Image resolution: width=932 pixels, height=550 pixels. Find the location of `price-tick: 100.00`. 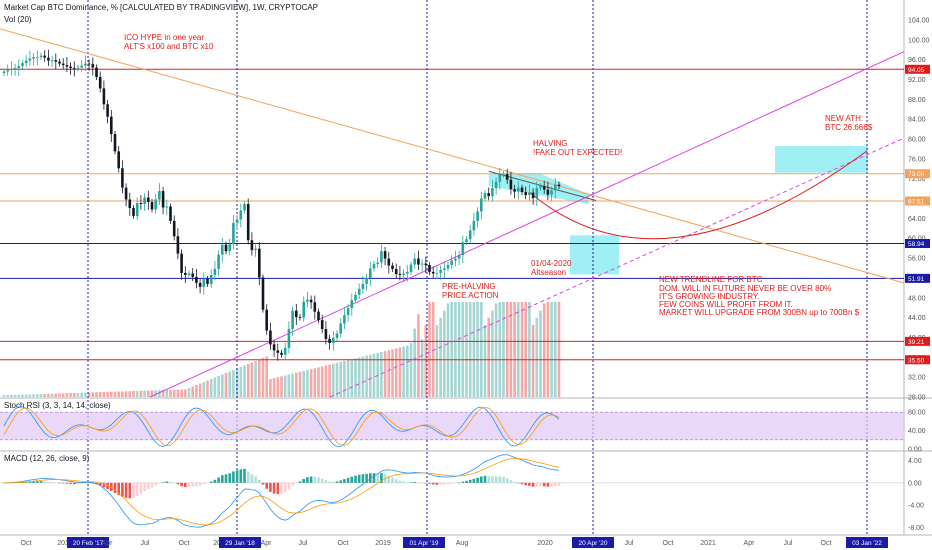

price-tick: 100.00 is located at coordinates (919, 40).